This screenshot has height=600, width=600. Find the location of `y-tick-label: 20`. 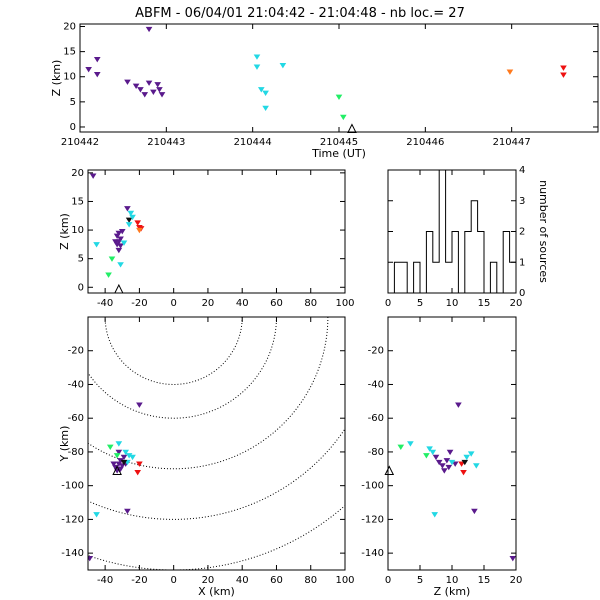

y-tick-label: 20 is located at coordinates (77, 173).